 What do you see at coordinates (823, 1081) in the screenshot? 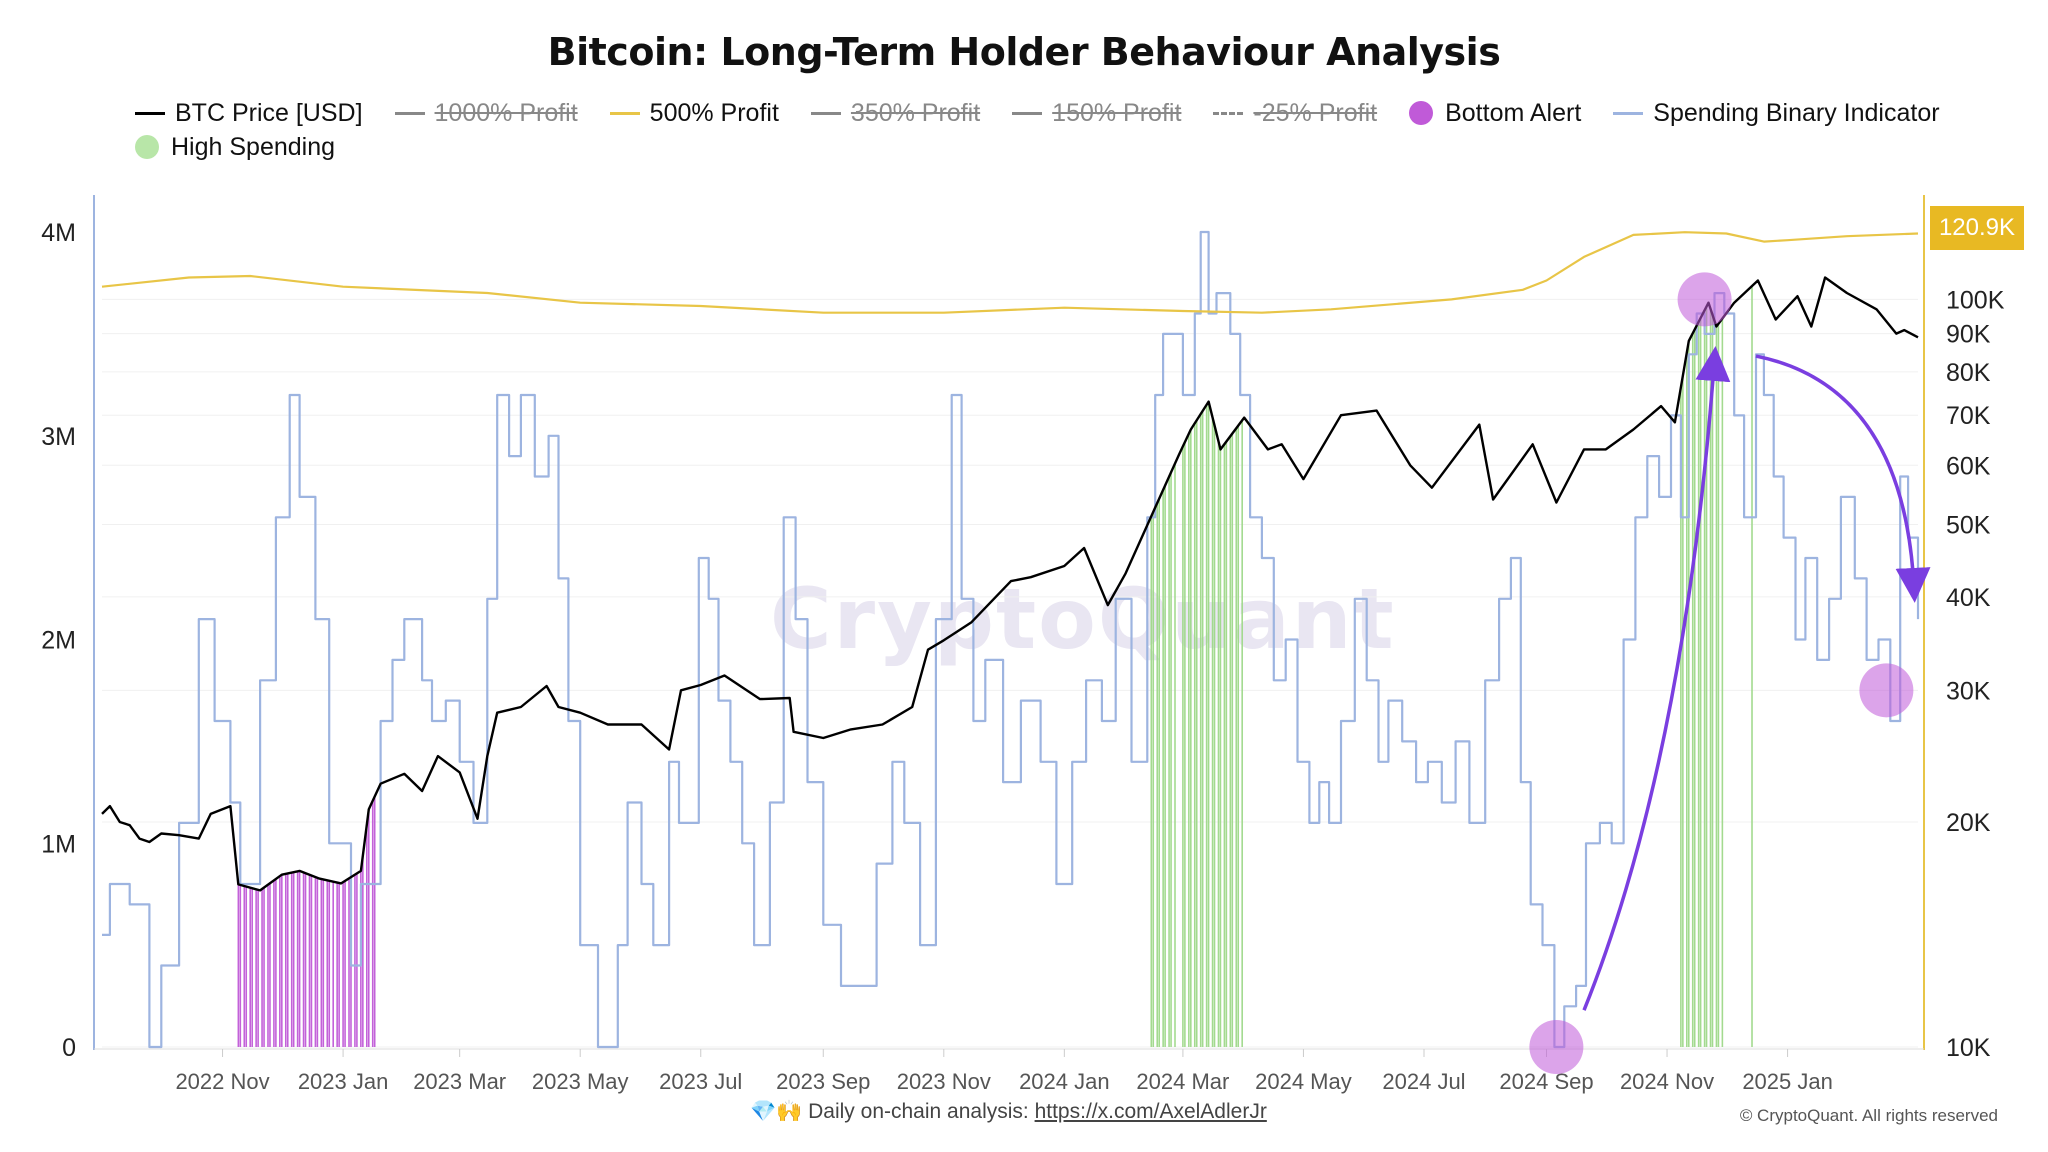
I see `x-tick-label: 2023 Sep` at bounding box center [823, 1081].